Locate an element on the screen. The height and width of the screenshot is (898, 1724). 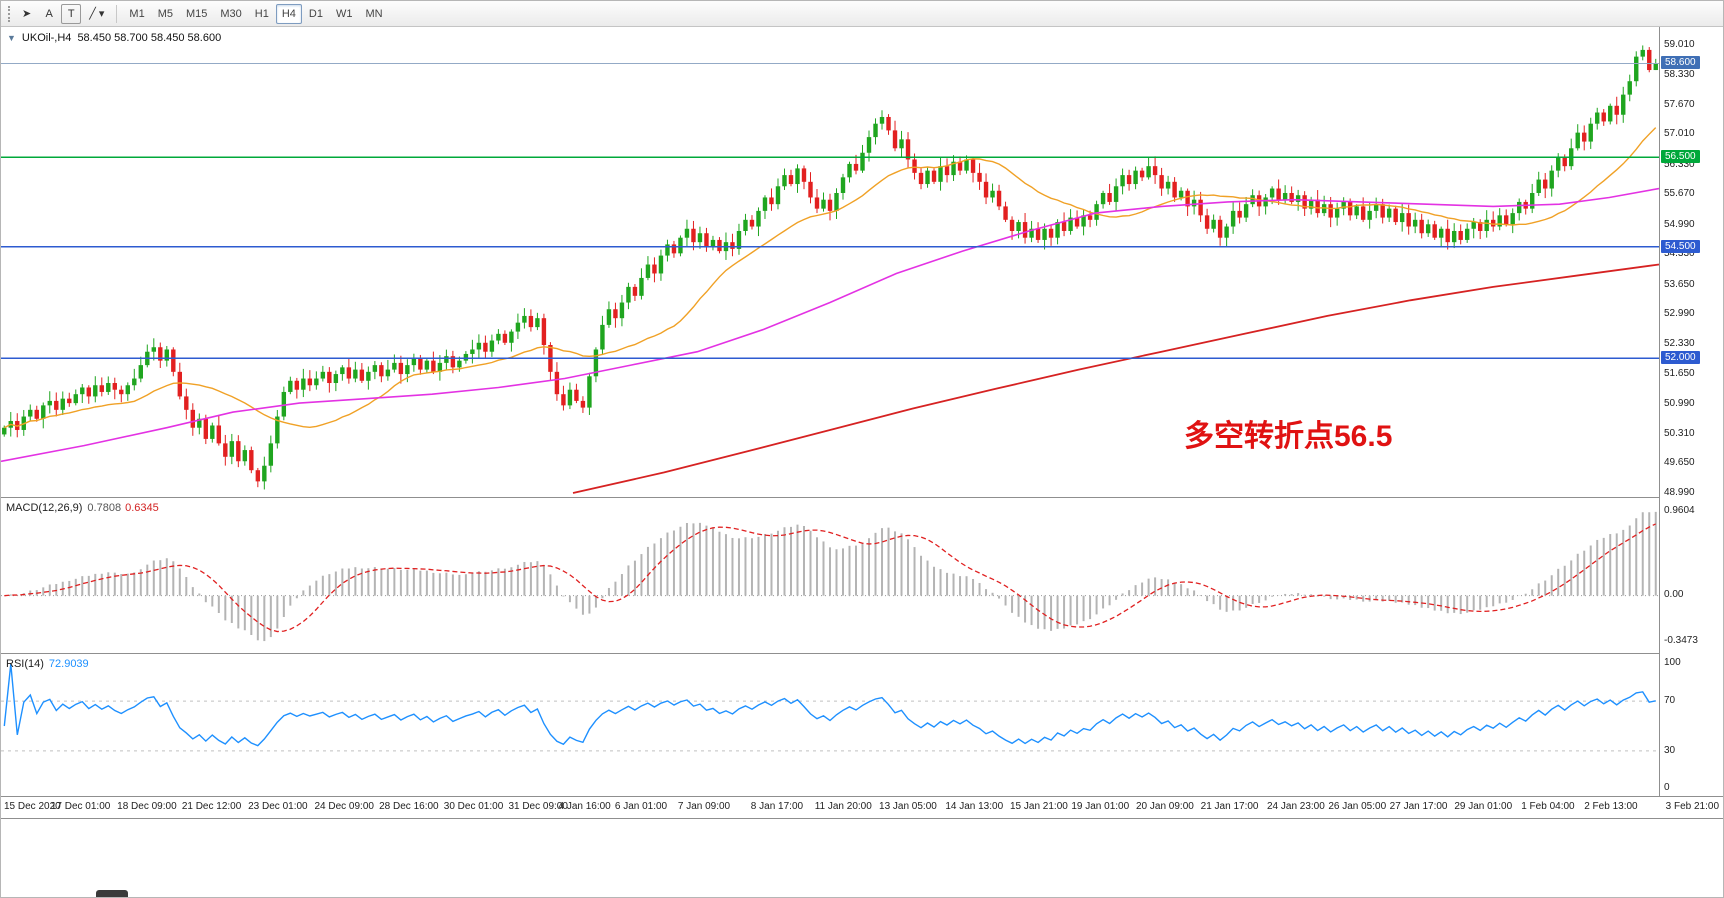
price-axis-label: 54.990 is located at coordinates (1679, 224).